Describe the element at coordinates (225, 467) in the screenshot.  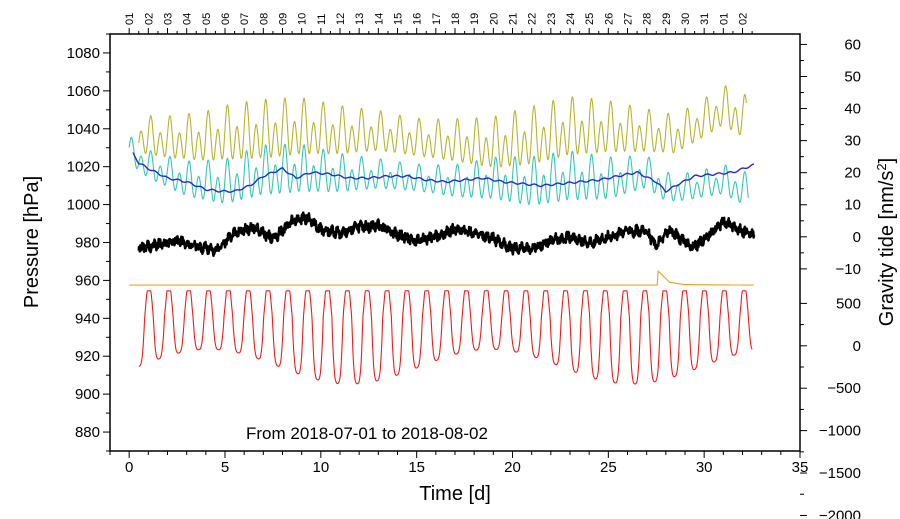
I see `x-tick-label: 5` at that location.